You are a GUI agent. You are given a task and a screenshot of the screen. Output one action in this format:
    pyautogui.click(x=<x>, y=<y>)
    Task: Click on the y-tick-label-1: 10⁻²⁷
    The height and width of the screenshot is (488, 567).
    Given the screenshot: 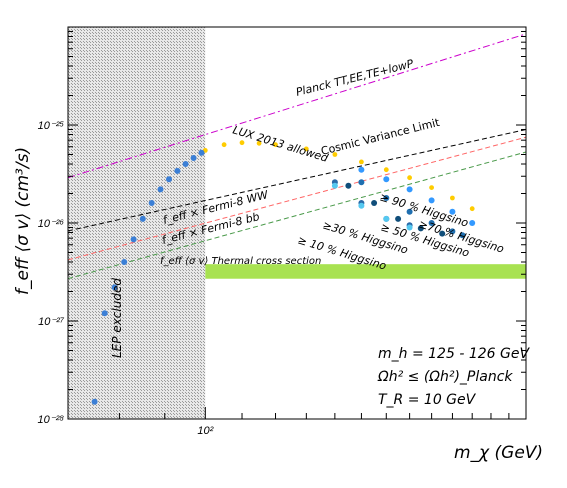 What is the action you would take?
    pyautogui.click(x=51, y=322)
    